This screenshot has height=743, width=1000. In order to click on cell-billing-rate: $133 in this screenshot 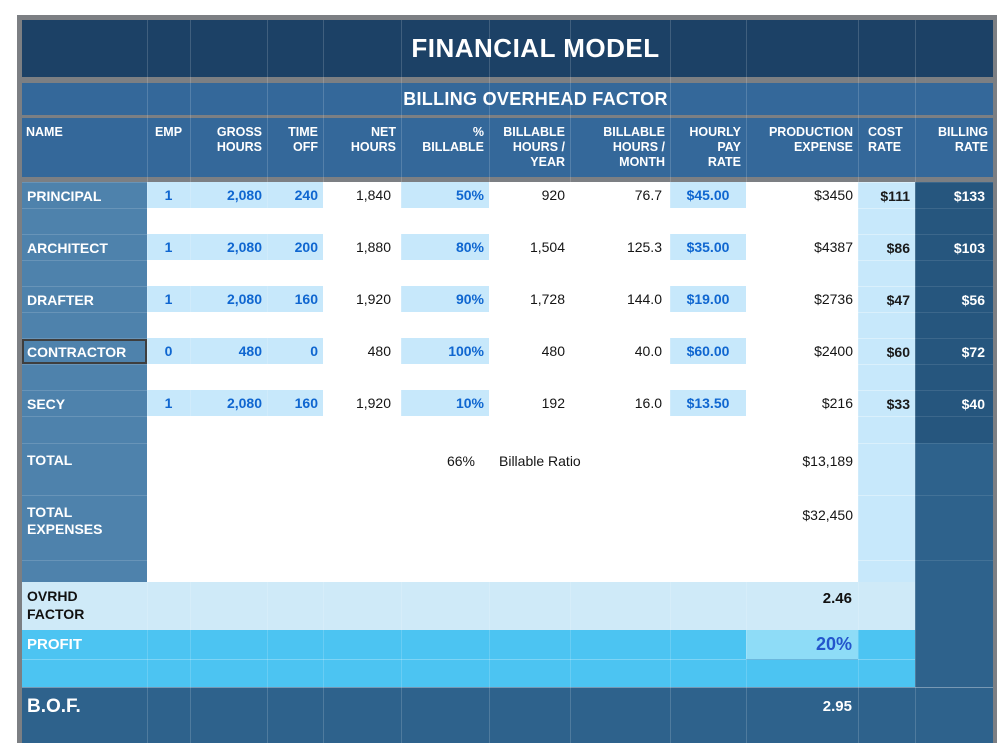, I will do `click(954, 195)`.